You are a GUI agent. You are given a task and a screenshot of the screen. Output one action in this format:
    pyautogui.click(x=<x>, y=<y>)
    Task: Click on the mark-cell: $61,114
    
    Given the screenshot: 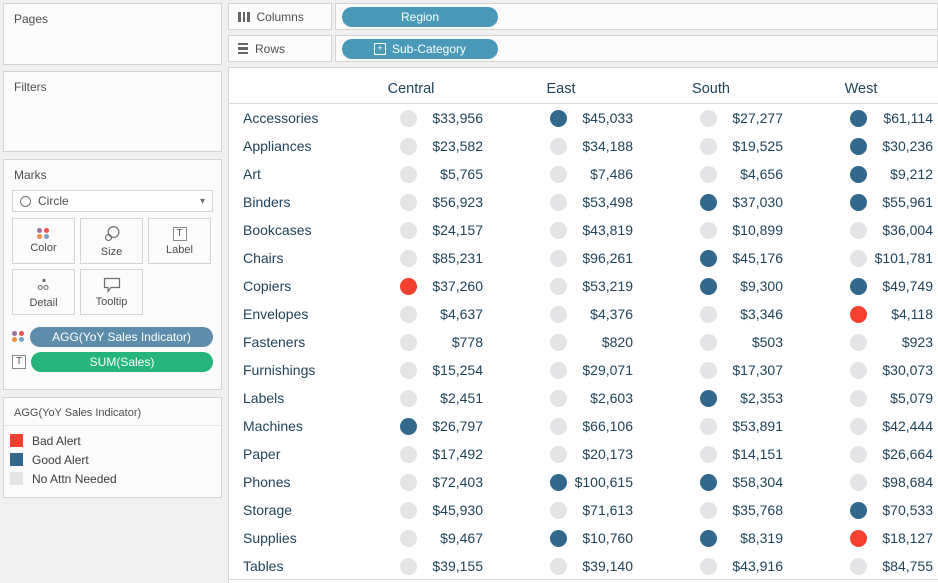 What is the action you would take?
    pyautogui.click(x=861, y=118)
    